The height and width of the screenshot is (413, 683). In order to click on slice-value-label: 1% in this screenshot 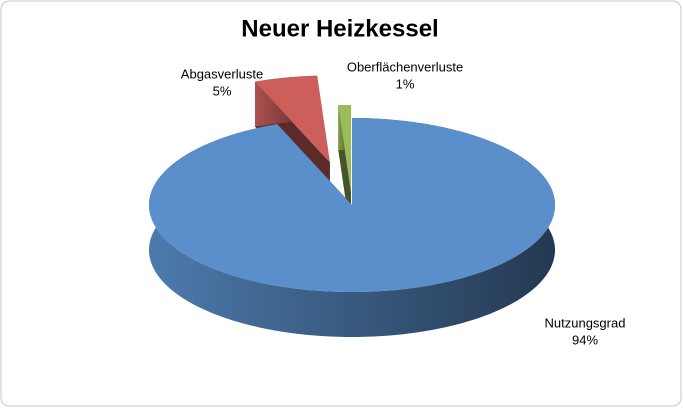, I will do `click(405, 83)`.